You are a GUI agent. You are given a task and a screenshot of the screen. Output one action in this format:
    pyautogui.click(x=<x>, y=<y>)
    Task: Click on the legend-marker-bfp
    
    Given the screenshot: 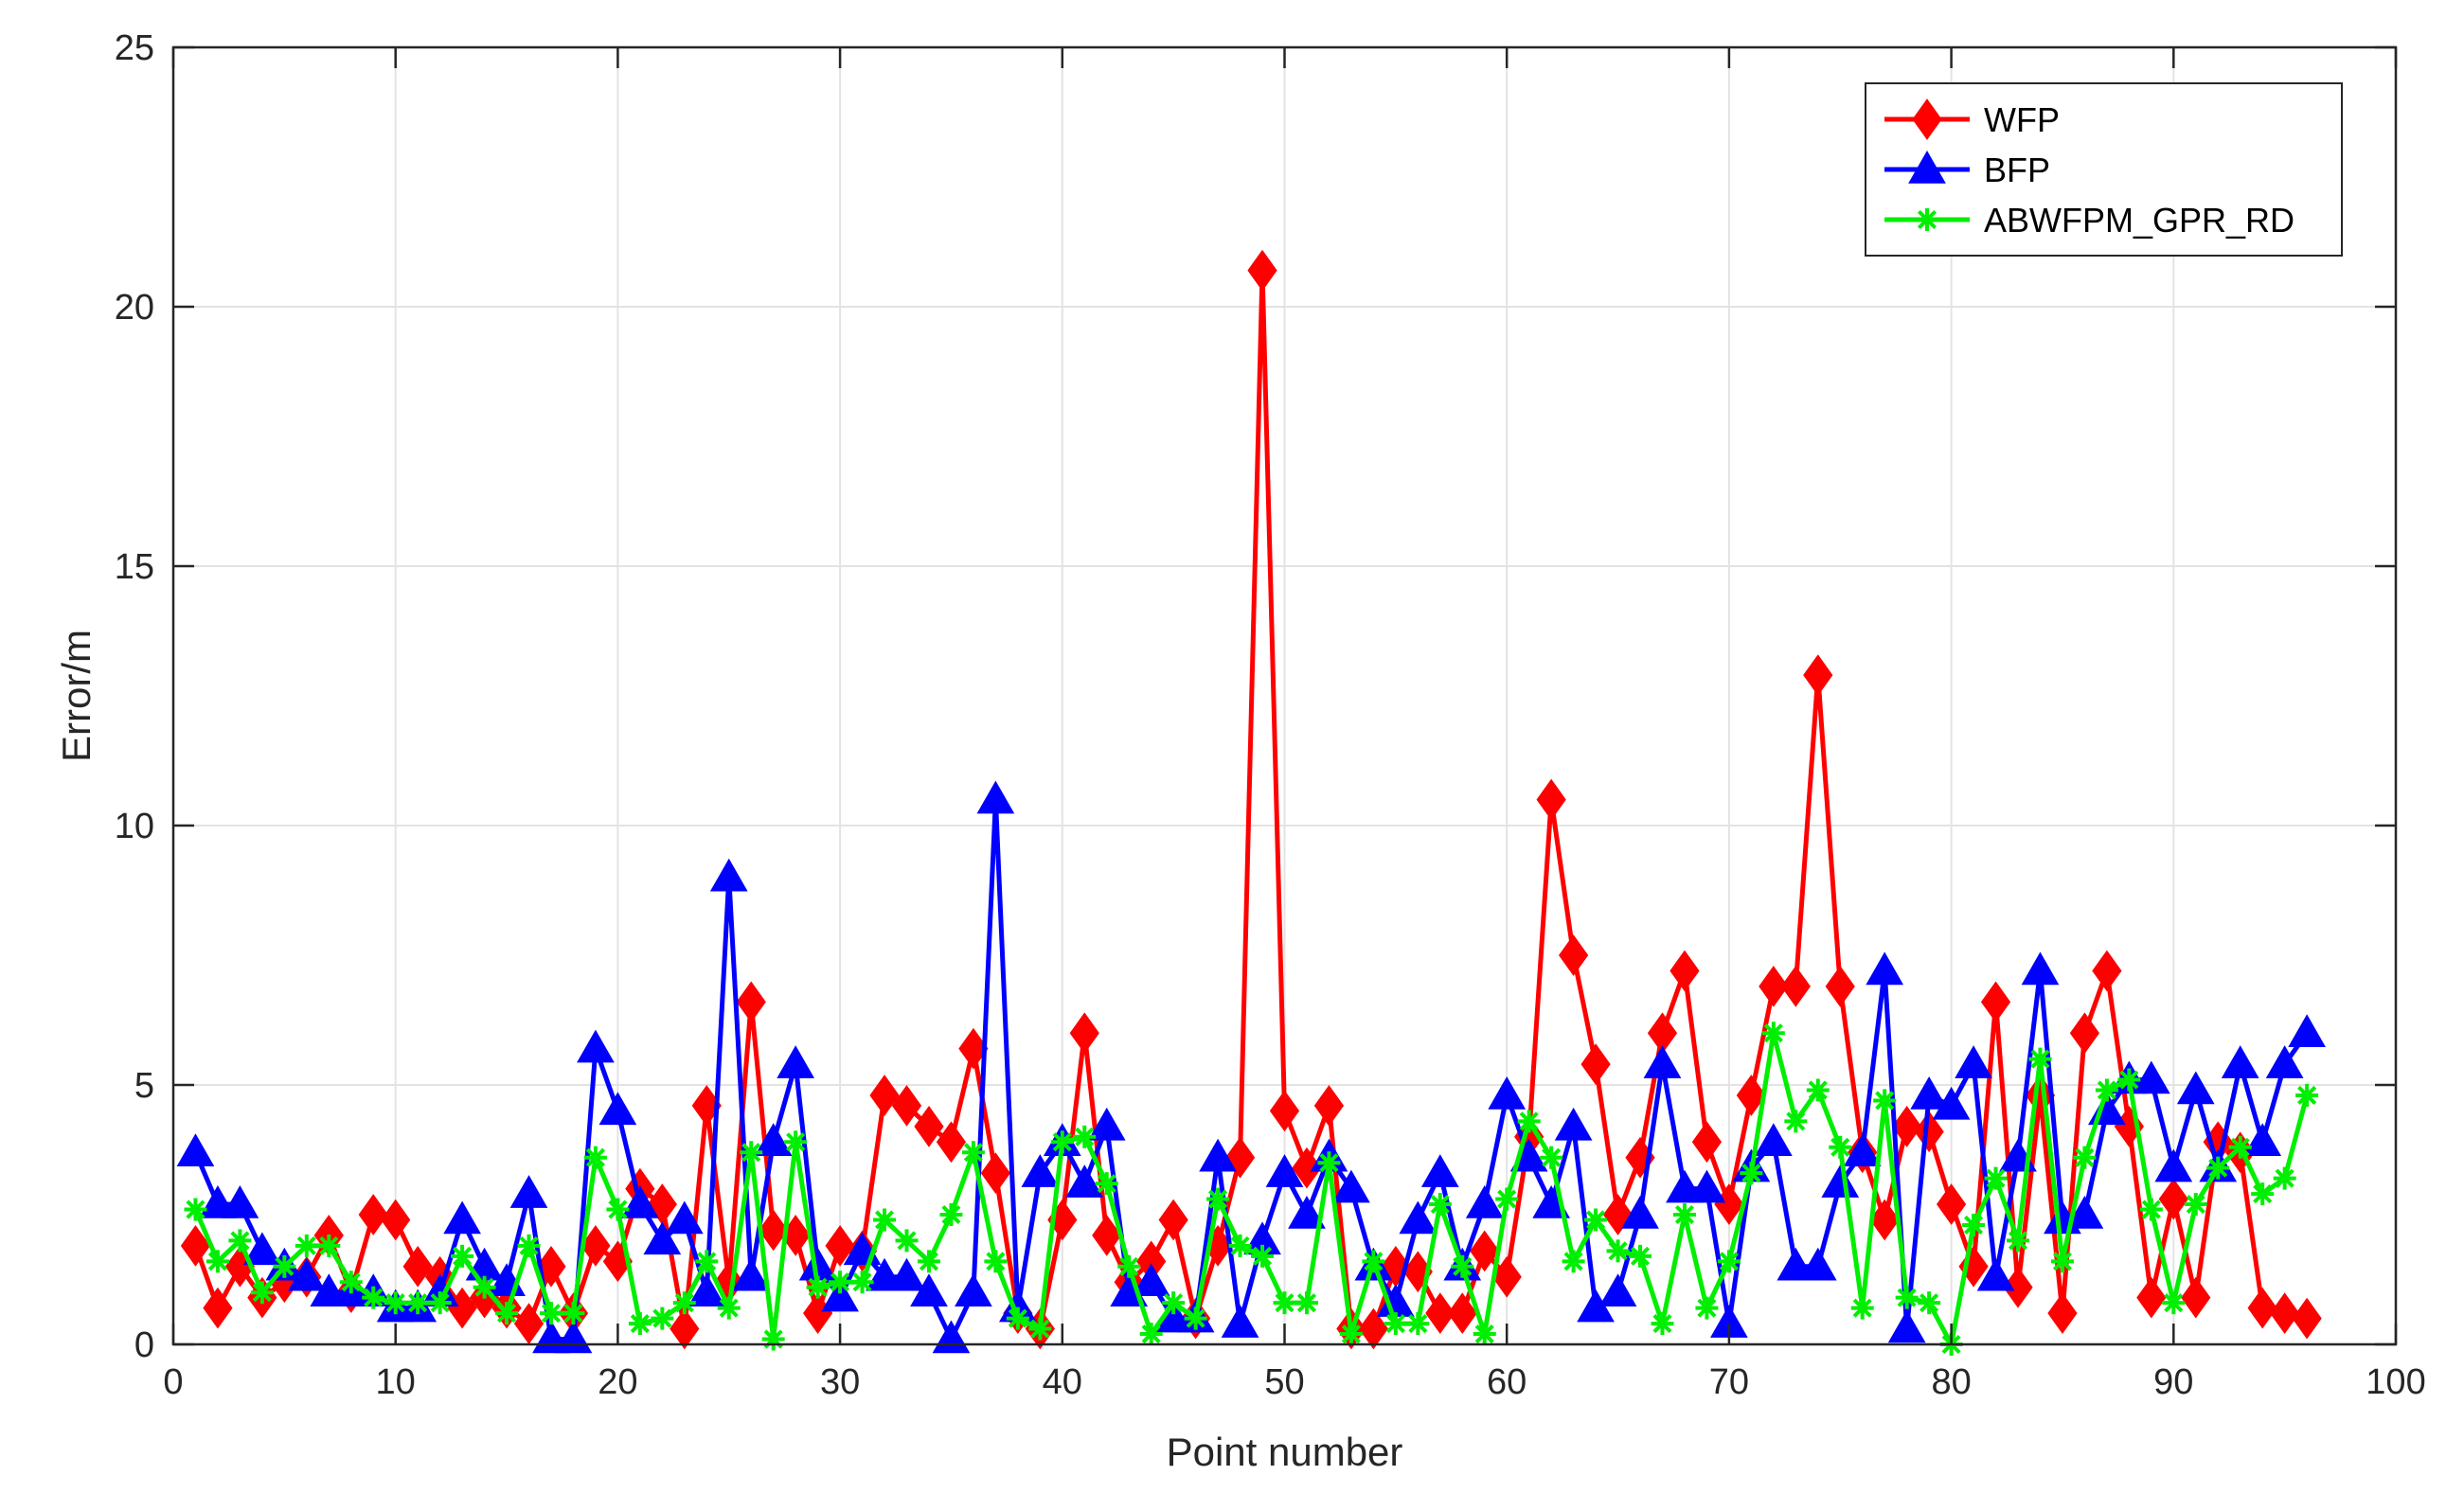 What is the action you would take?
    pyautogui.click(x=1927, y=167)
    